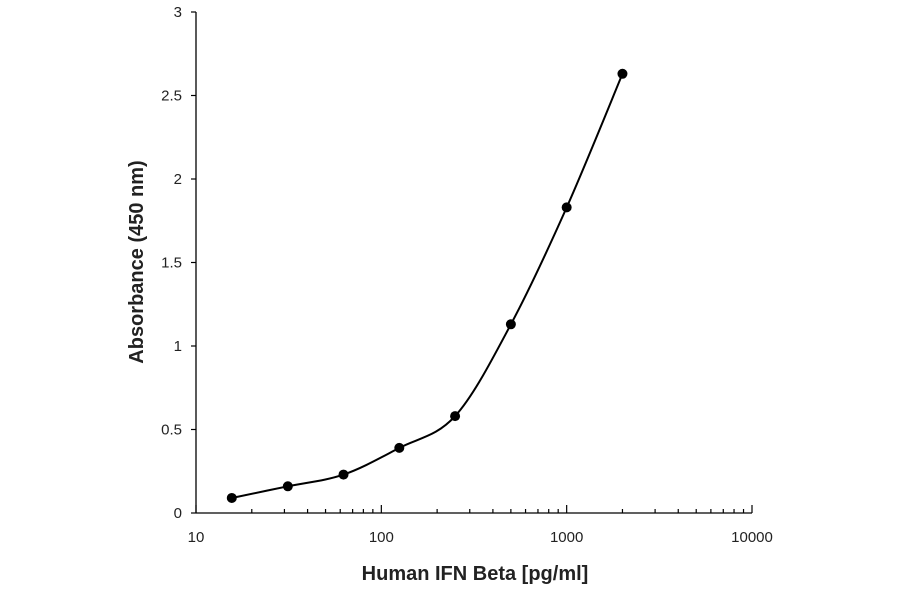  What do you see at coordinates (171, 263) in the screenshot?
I see `y-tick-label: 1.5` at bounding box center [171, 263].